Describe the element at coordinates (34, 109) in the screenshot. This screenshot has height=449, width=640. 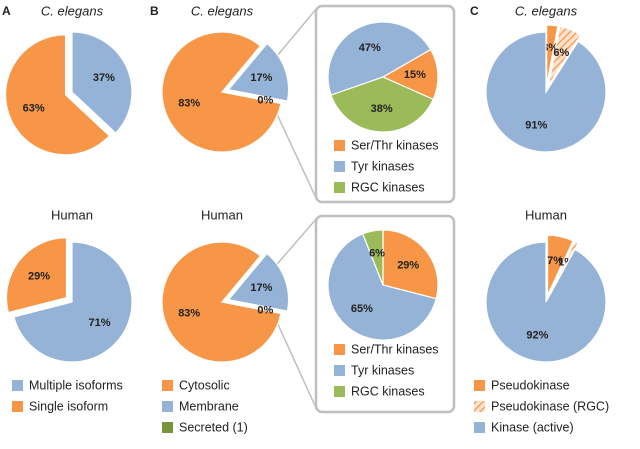
I see `value-label: 63%` at that location.